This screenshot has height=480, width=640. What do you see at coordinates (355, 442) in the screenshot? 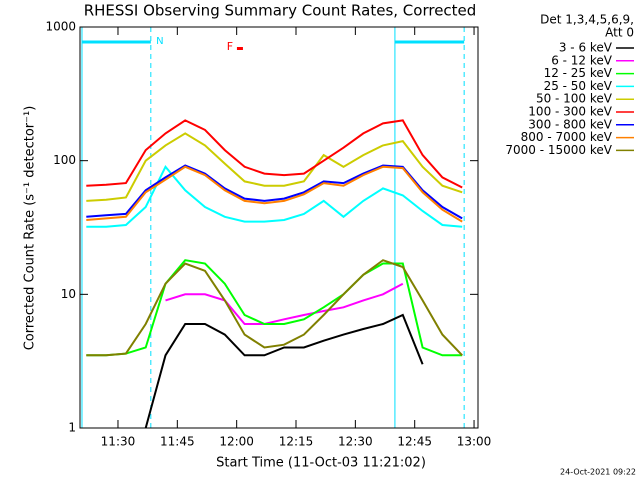
I see `x-tick-label: 12:30` at bounding box center [355, 442].